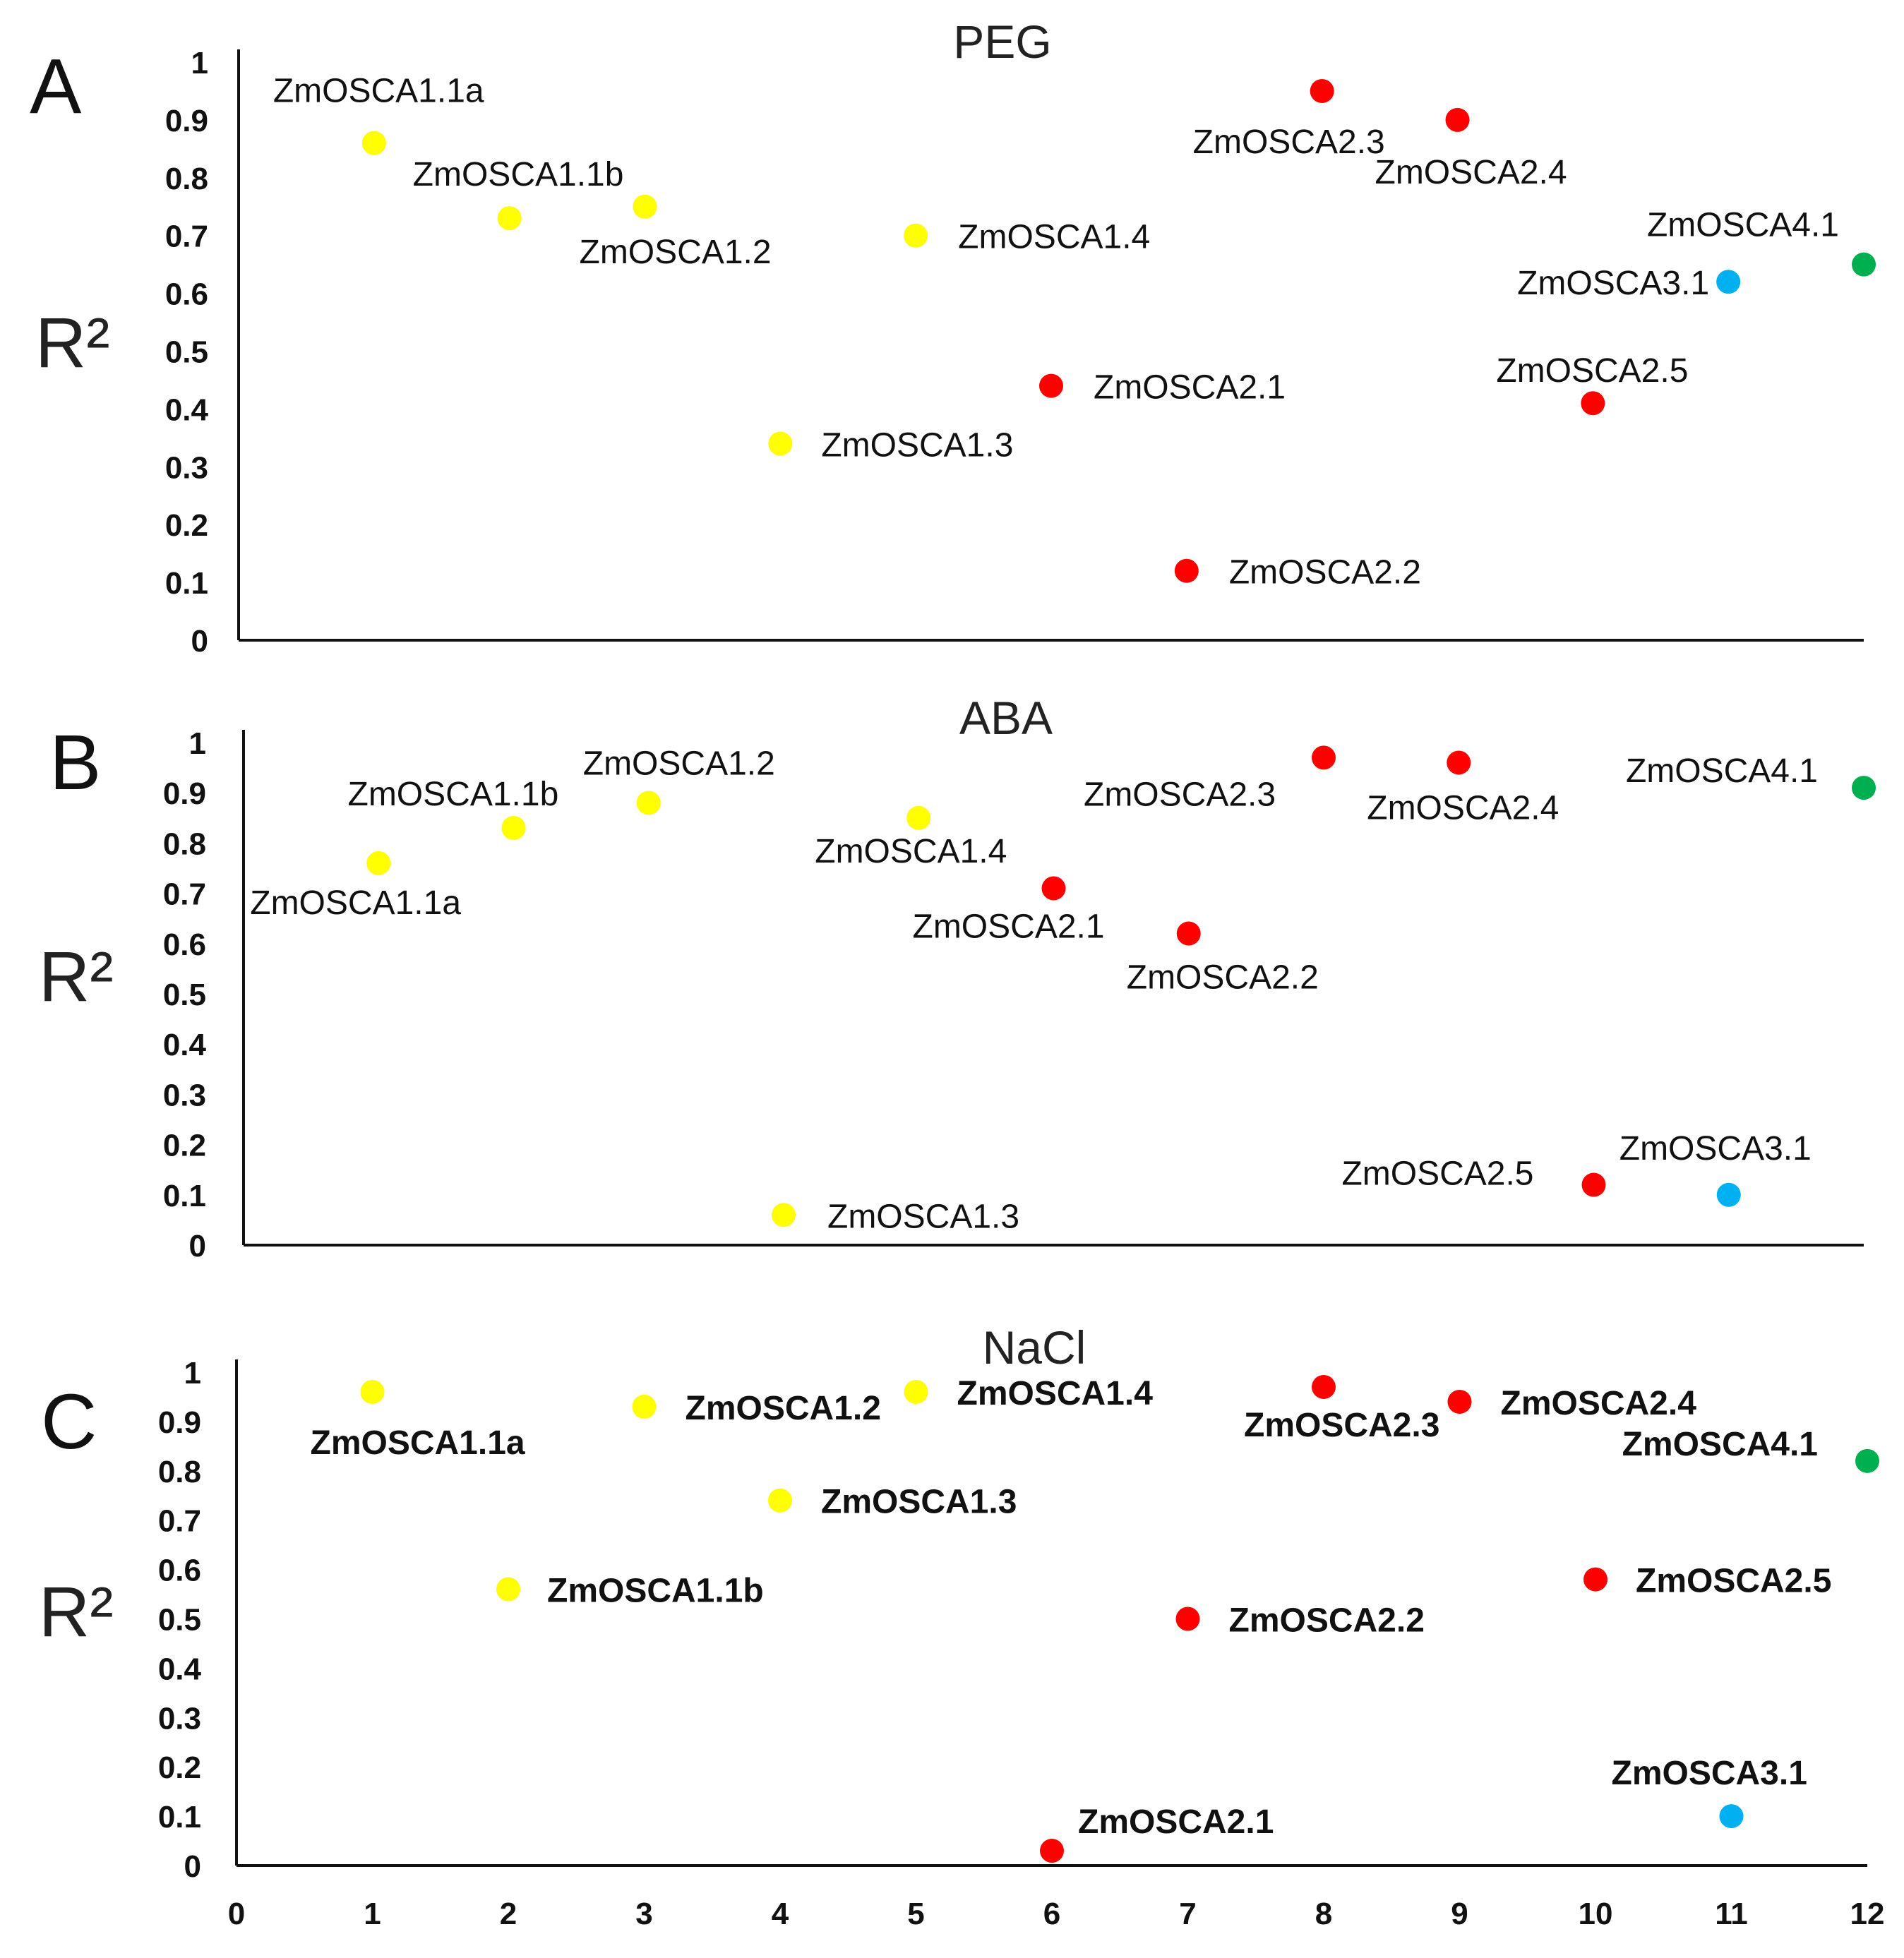 The height and width of the screenshot is (1958, 1904). What do you see at coordinates (1743, 225) in the screenshot?
I see `data-label-a: ZmOSCA4.1` at bounding box center [1743, 225].